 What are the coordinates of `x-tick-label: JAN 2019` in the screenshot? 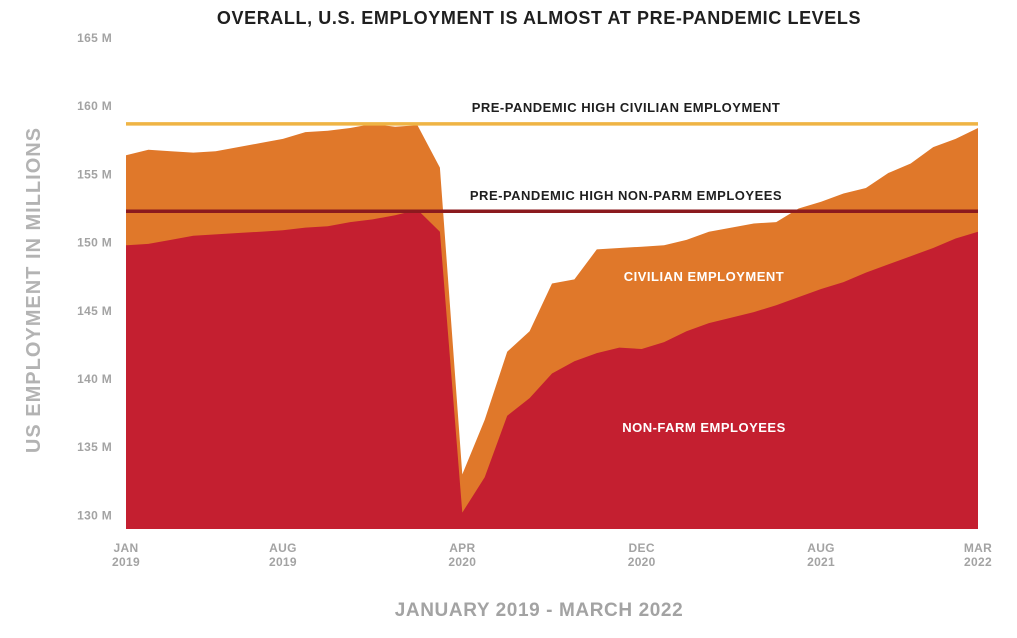 It's located at (126, 555).